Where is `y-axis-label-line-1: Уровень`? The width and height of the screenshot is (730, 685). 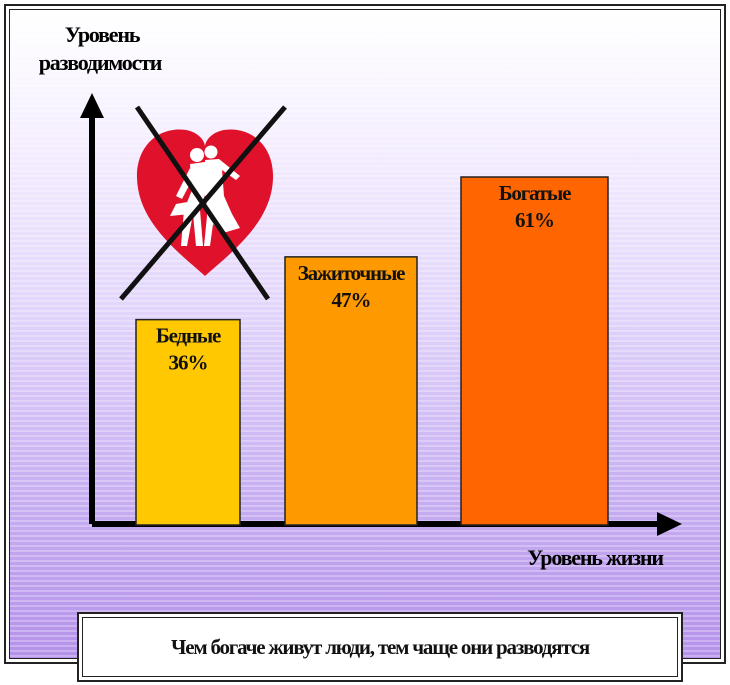 y-axis-label-line-1: Уровень is located at coordinates (103, 34).